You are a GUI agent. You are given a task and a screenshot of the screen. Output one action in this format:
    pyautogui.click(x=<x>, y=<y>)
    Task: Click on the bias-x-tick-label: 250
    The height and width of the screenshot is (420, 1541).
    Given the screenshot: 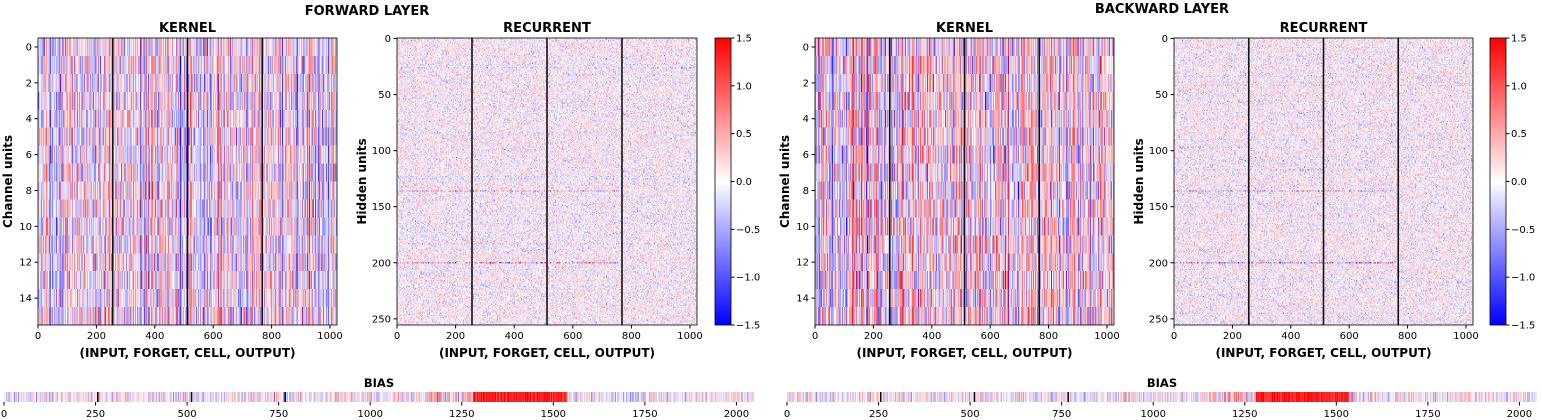 What is the action you would take?
    pyautogui.click(x=95, y=414)
    